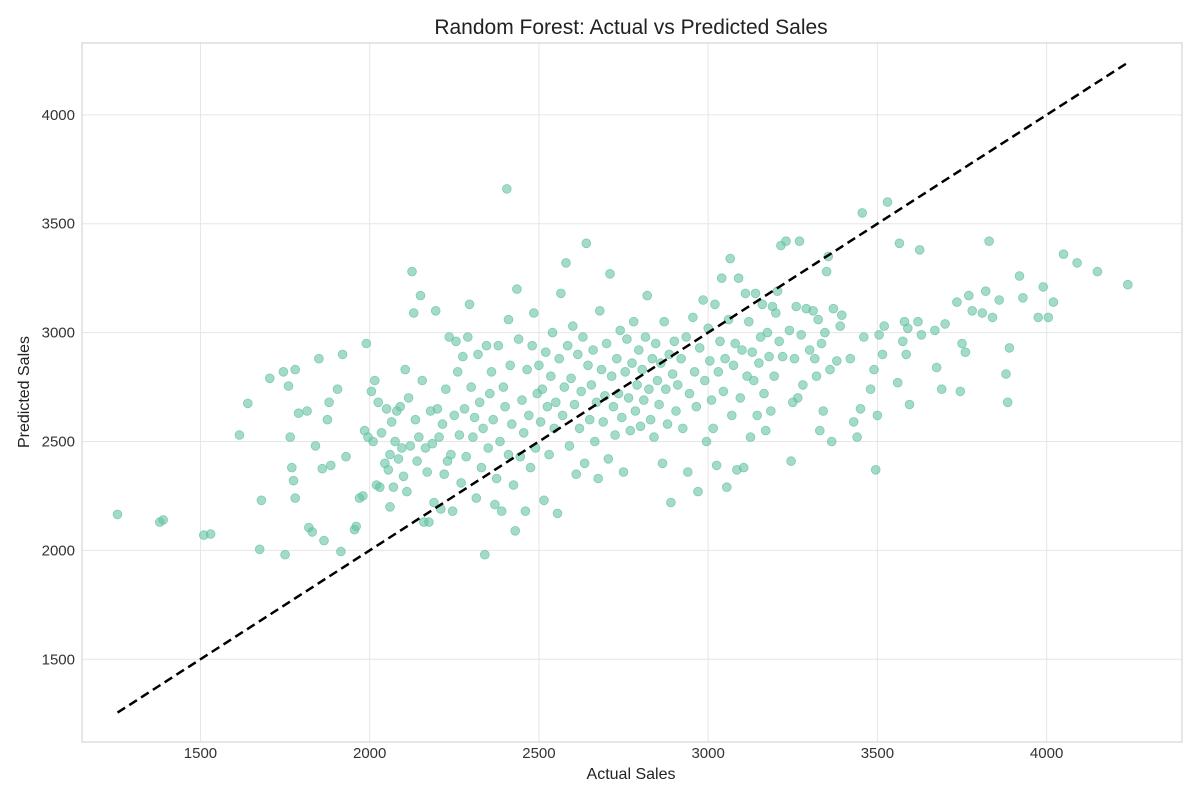 The width and height of the screenshot is (1200, 800). What do you see at coordinates (631, 774) in the screenshot?
I see `x-axis-title: Actual Sales` at bounding box center [631, 774].